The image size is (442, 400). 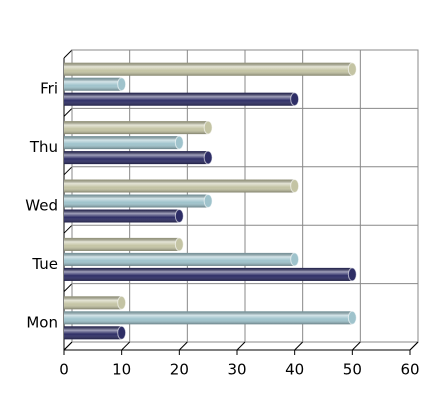 What do you see at coordinates (352, 370) in the screenshot?
I see `x-tick-label: 50` at bounding box center [352, 370].